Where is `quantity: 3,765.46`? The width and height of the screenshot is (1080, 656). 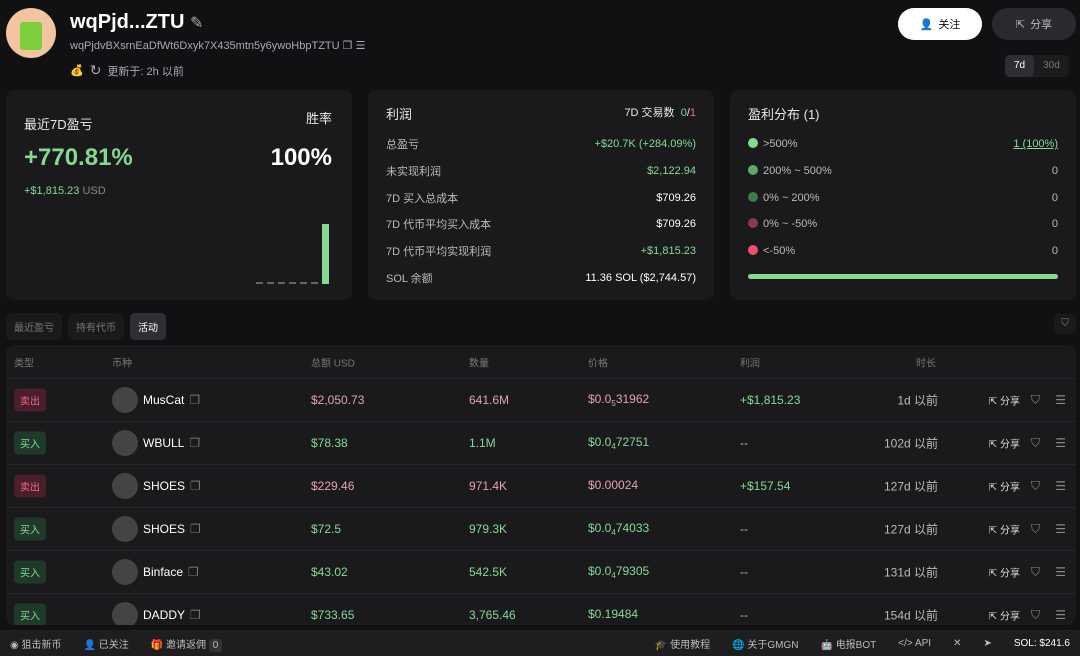
quantity: 3,765.46 is located at coordinates (492, 615).